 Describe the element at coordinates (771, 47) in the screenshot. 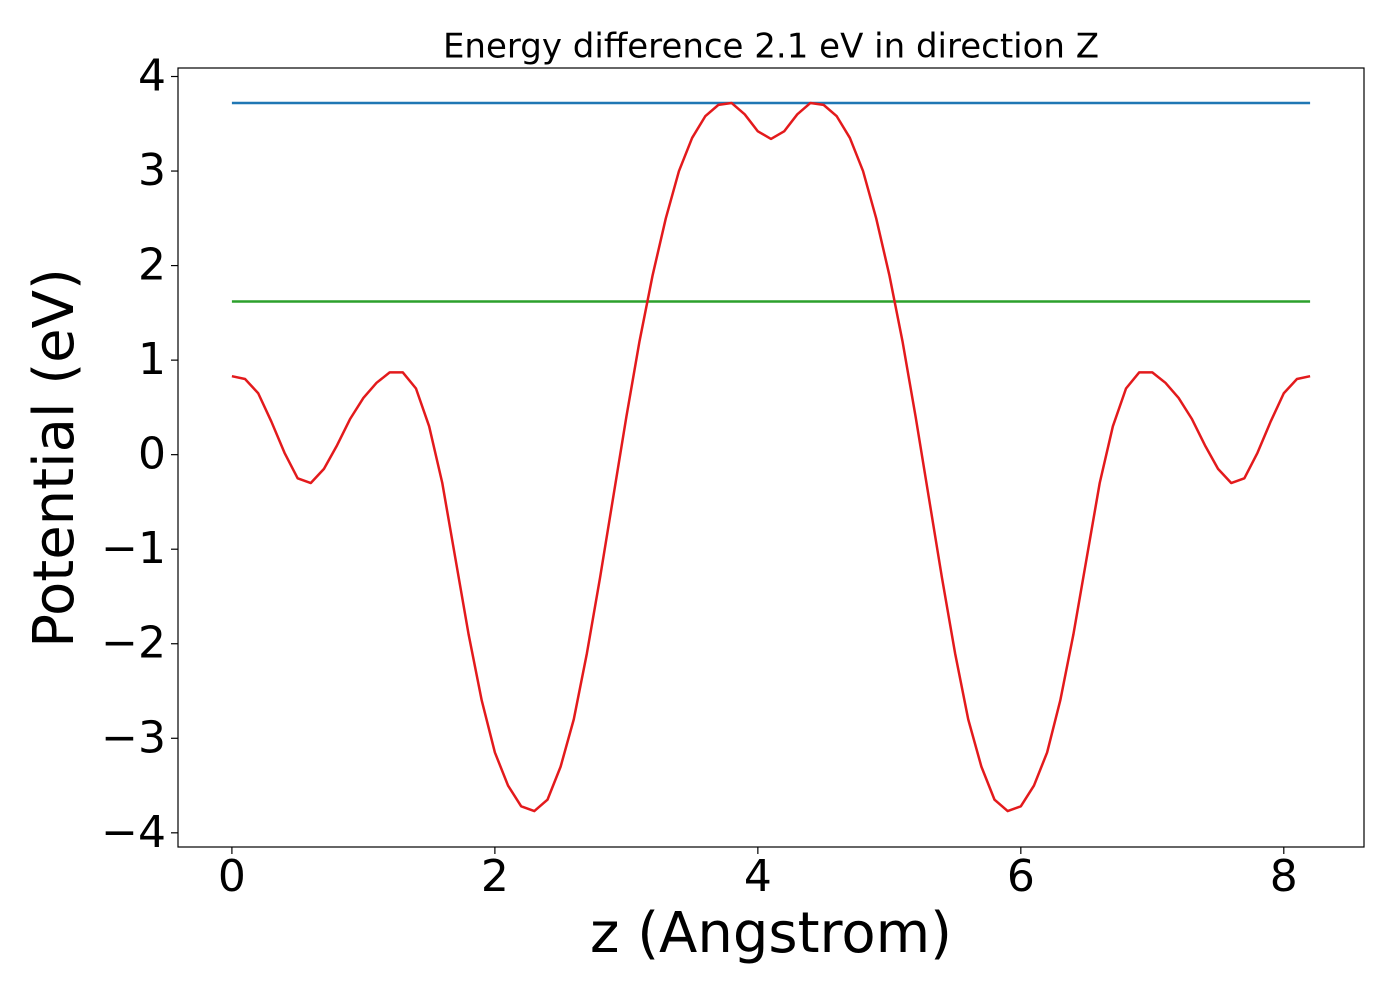

I see `chart-title: Energy difference 2.1 eV in direction Z` at that location.